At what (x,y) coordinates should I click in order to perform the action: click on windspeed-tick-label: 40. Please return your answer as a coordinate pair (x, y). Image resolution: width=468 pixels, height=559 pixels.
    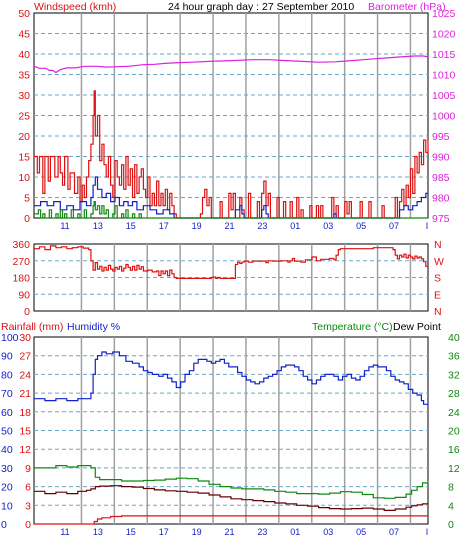
    Looking at the image, I should click on (24, 55).